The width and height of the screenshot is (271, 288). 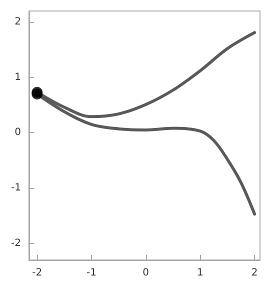 What do you see at coordinates (15, 243) in the screenshot?
I see `y-tick-label: -2` at bounding box center [15, 243].